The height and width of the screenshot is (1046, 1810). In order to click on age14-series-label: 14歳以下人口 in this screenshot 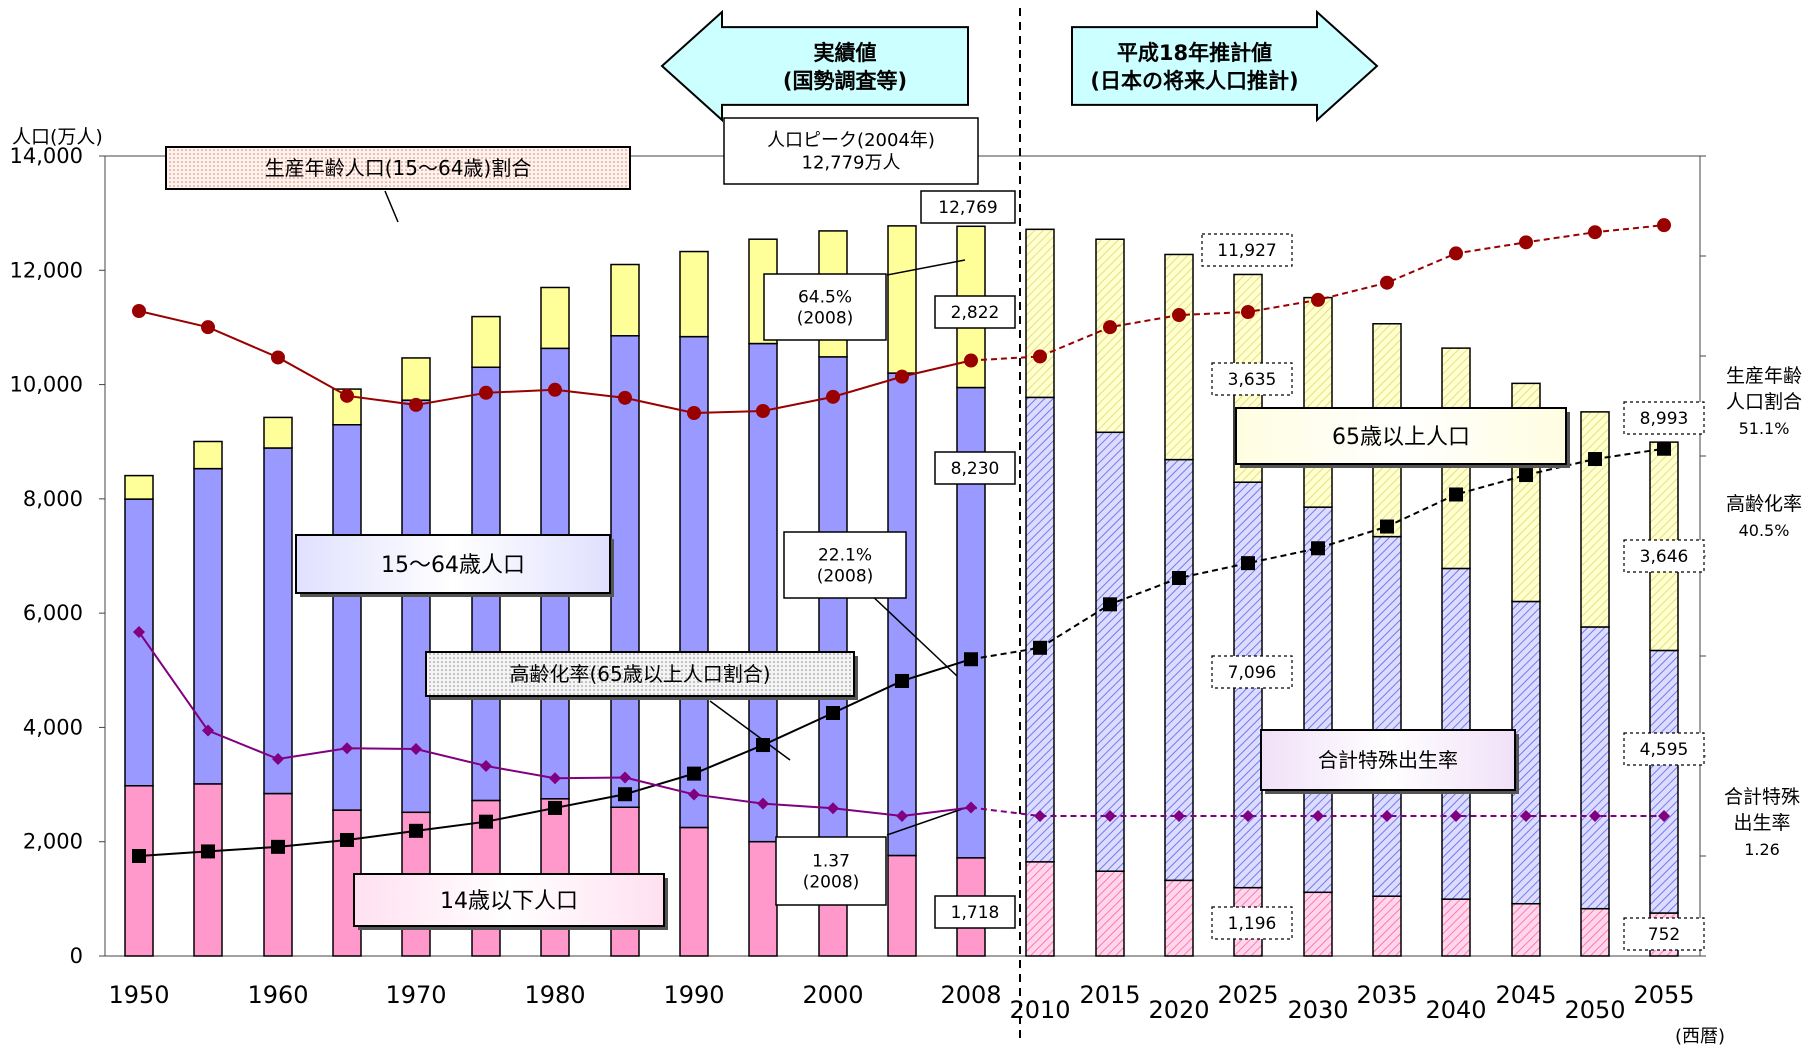, I will do `click(510, 901)`.